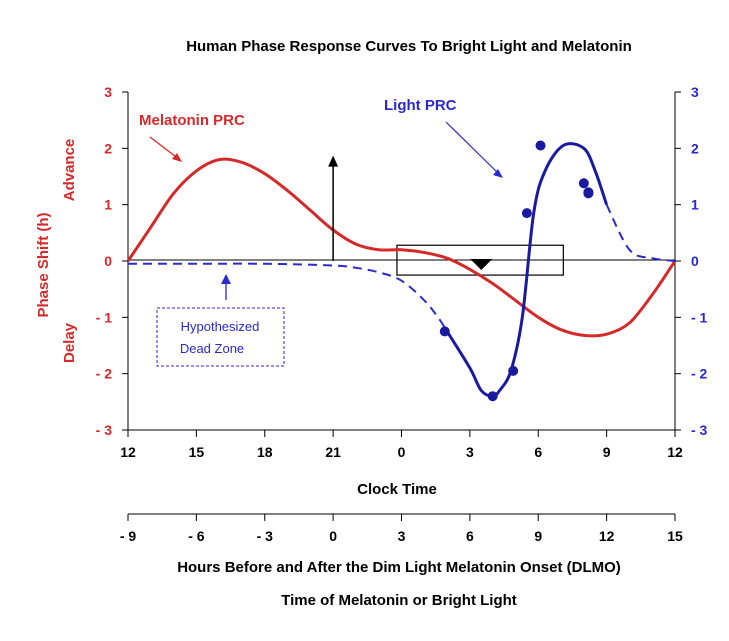  I want to click on melatonin-label-arrowhead, so click(177, 157).